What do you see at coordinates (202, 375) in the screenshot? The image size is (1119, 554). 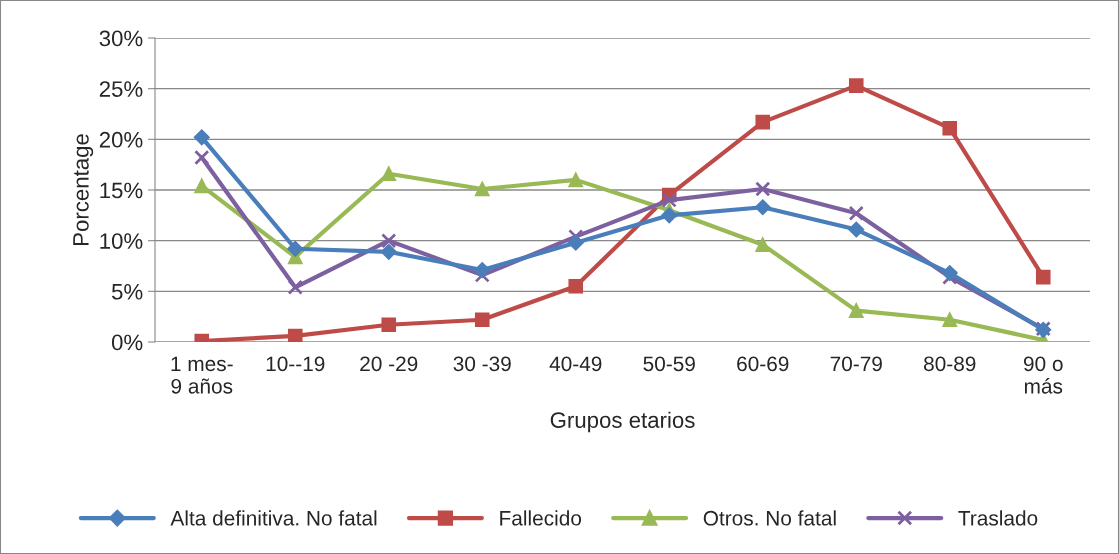 I see `x-tick-label: 1 mes- 9 años` at bounding box center [202, 375].